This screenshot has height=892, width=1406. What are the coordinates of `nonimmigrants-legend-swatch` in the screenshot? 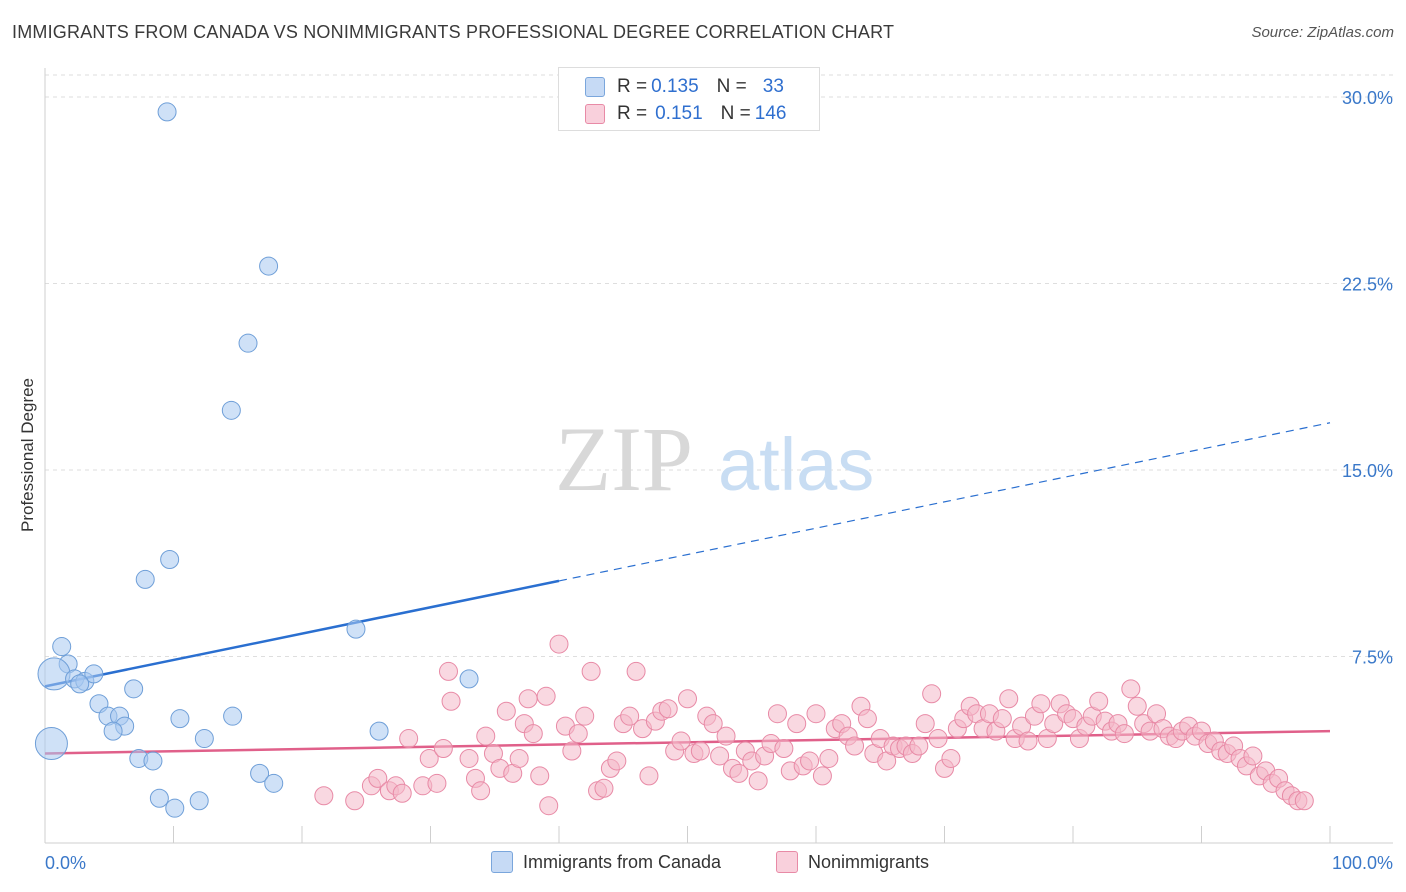 It's located at (787, 862).